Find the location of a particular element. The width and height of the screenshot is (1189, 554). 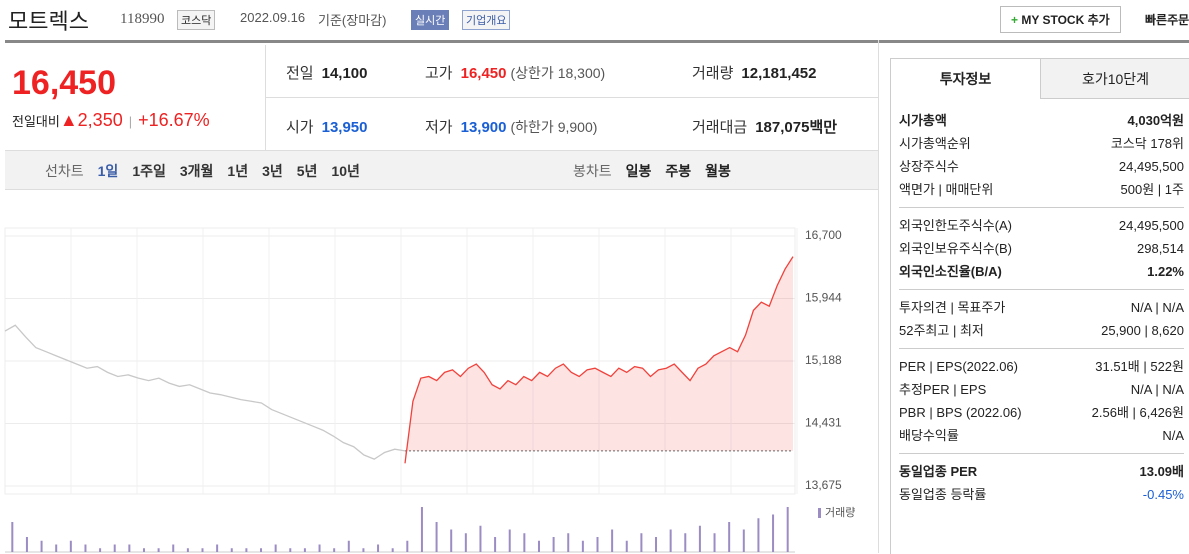

quick-order: 빠른주문 is located at coordinates (1167, 20).